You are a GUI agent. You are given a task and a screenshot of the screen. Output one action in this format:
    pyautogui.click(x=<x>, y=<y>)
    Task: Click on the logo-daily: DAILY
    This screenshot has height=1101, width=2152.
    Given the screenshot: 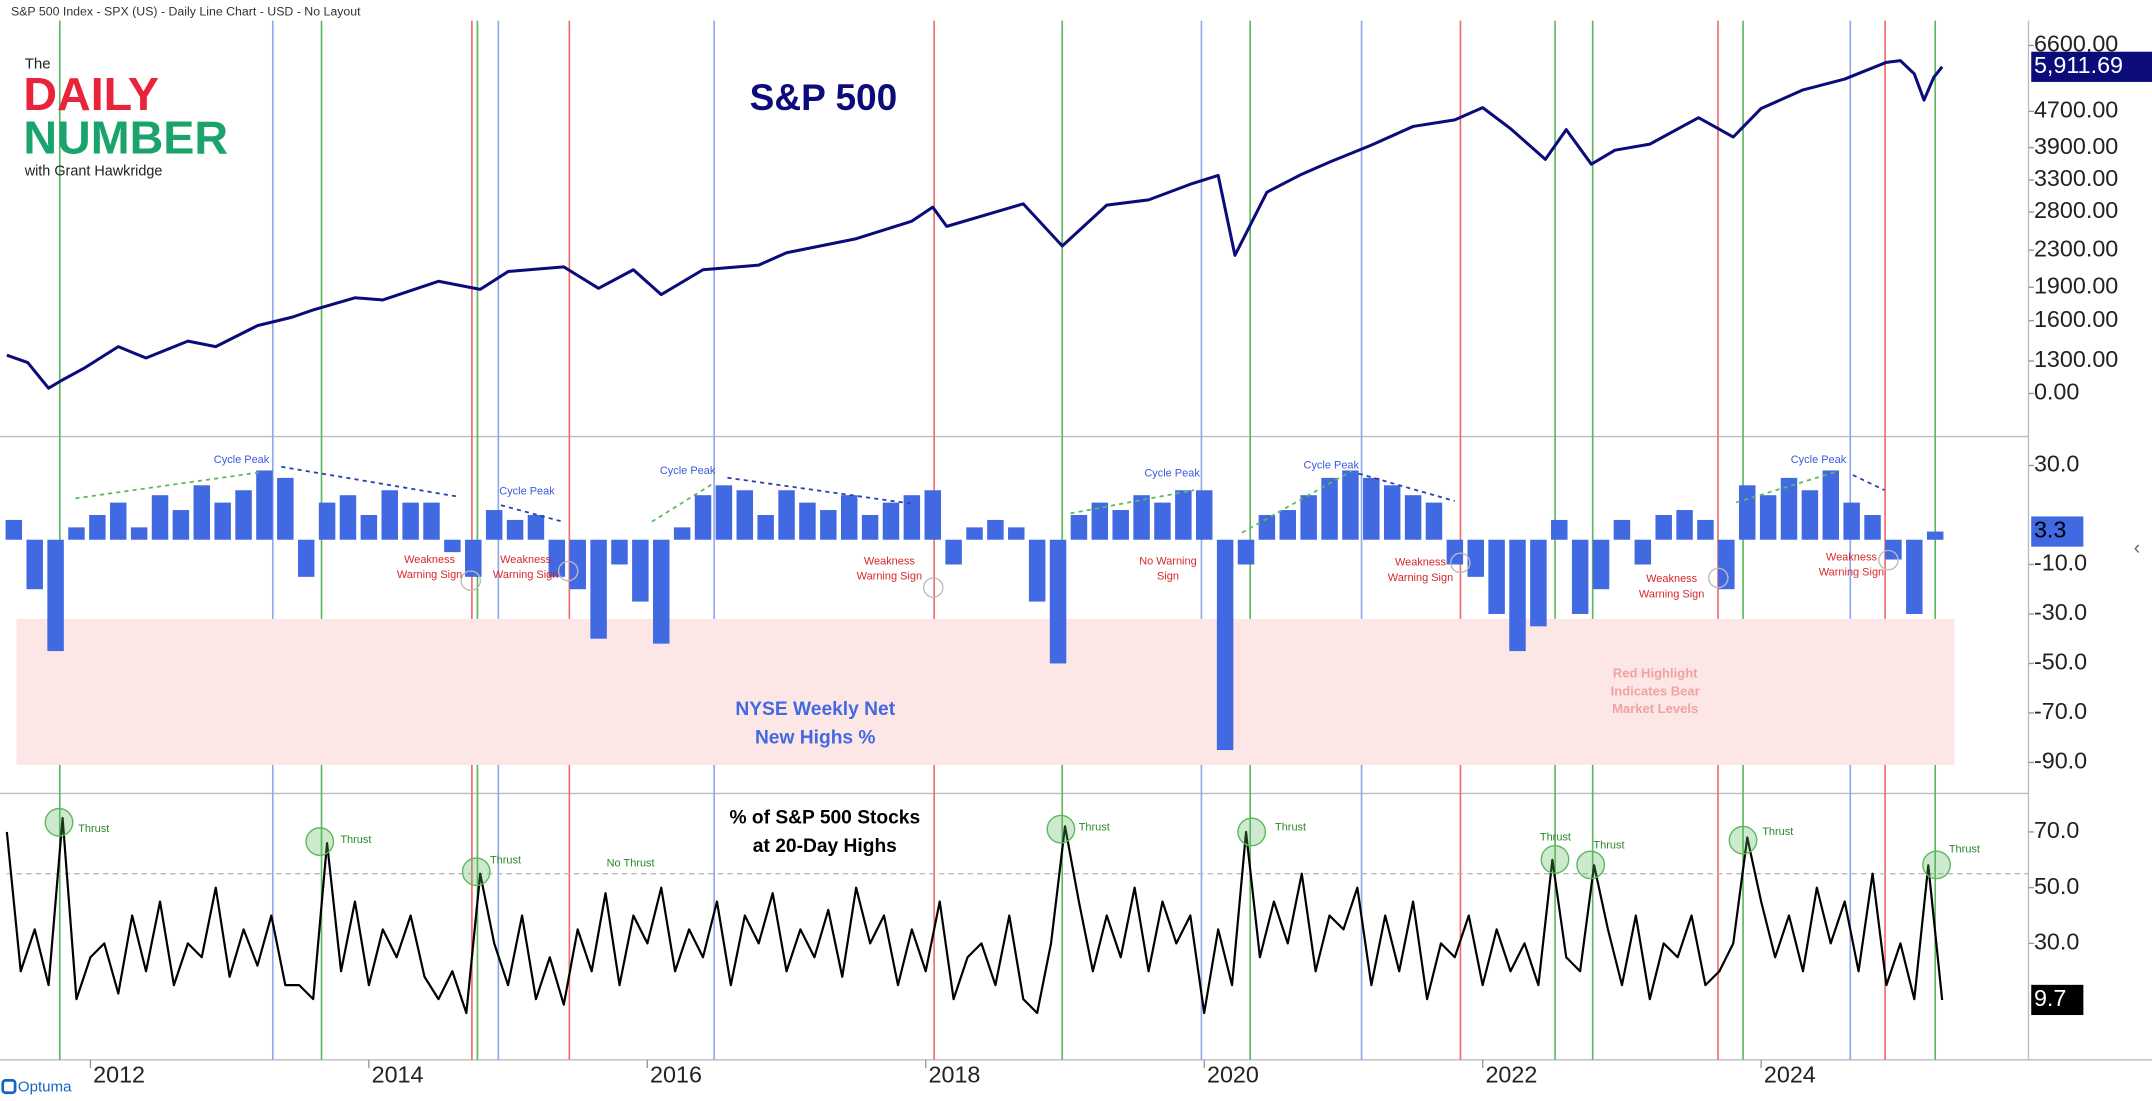 What is the action you would take?
    pyautogui.click(x=91, y=94)
    